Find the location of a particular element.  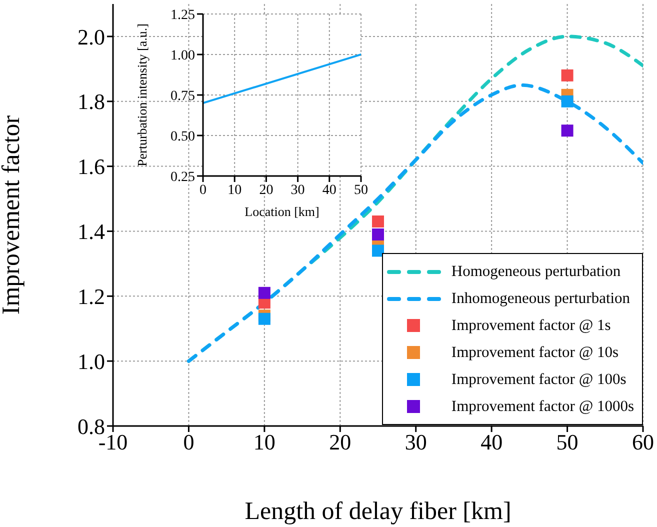

legend-label: Improvement factor @ 1000s is located at coordinates (542, 407).